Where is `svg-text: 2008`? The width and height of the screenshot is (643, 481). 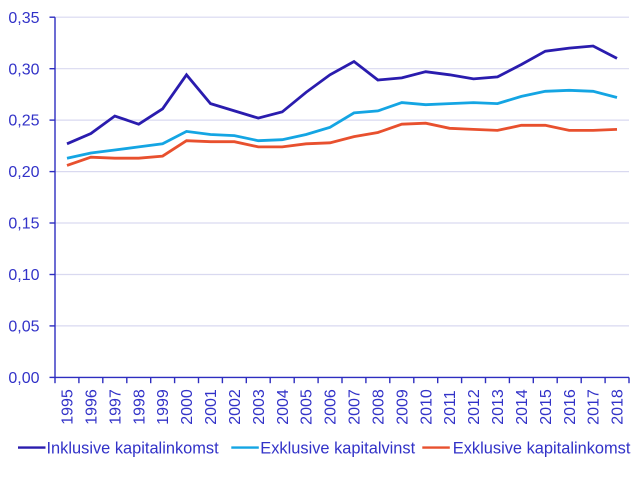
svg-text: 2008 is located at coordinates (379, 407).